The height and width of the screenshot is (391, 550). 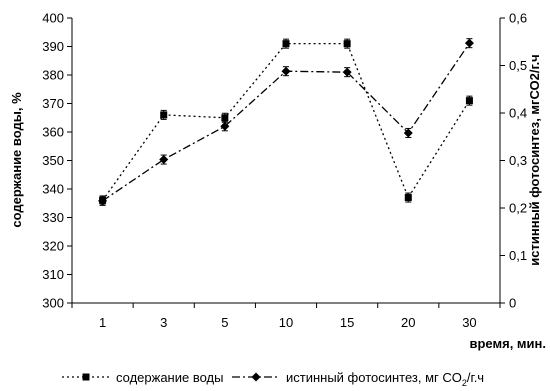 I want to click on x-tick-label: 15, so click(x=347, y=322).